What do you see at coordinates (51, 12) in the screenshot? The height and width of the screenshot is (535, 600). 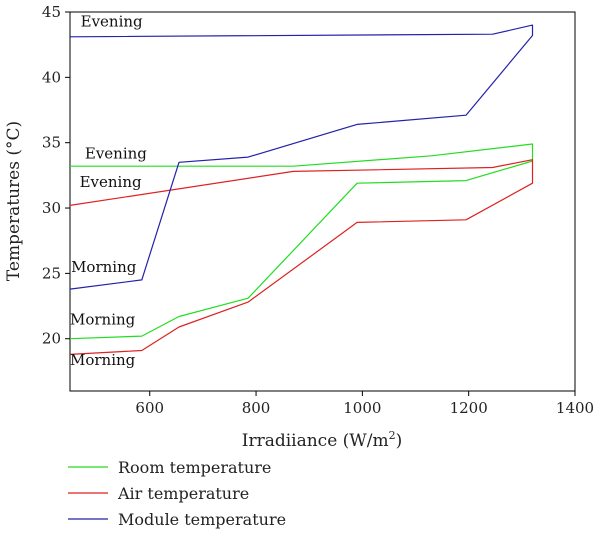 I see `y-tick-label: 45` at bounding box center [51, 12].